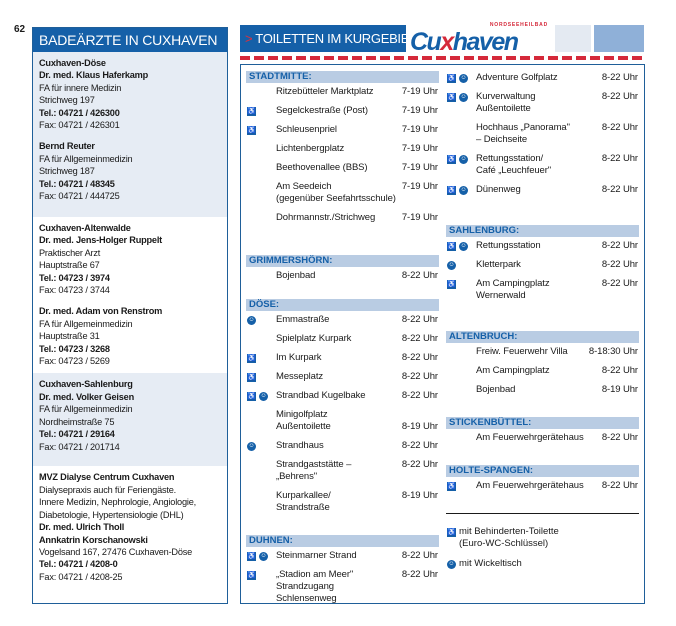 The width and height of the screenshot is (676, 626). Describe the element at coordinates (86, 384) in the screenshot. I see `doctor-line: Cuxhaven-Sahlenburg` at that location.